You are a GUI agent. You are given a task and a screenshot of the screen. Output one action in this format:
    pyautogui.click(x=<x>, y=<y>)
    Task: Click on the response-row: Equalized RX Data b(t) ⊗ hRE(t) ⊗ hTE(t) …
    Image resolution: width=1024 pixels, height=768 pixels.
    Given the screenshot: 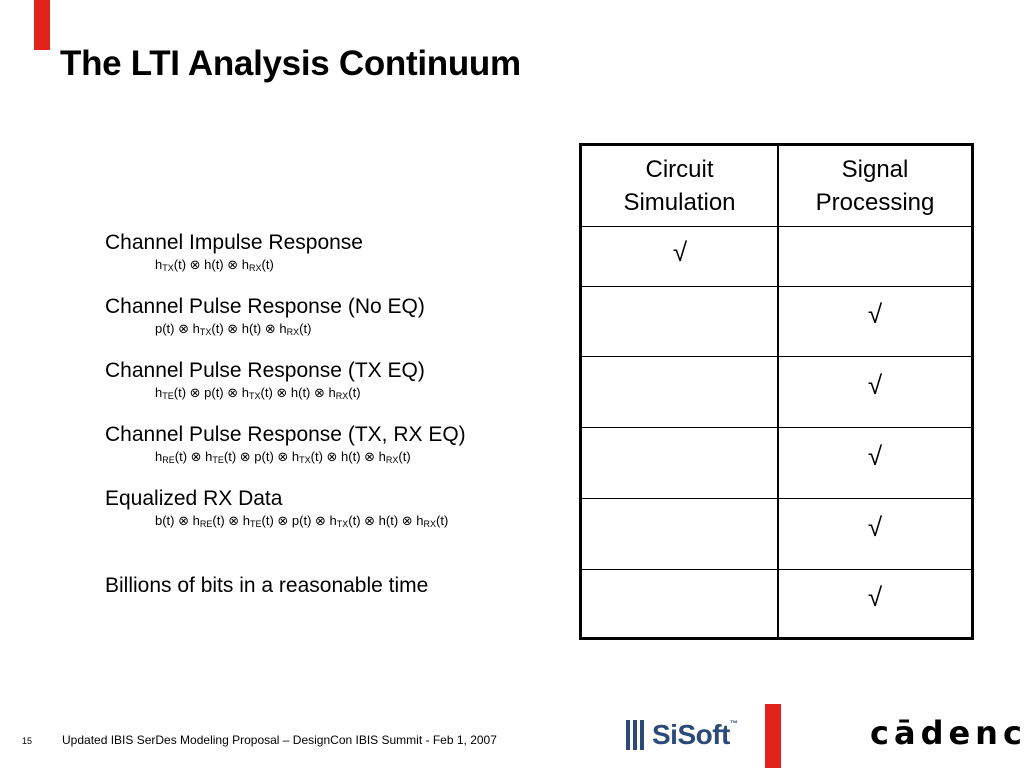 What is the action you would take?
    pyautogui.click(x=276, y=508)
    